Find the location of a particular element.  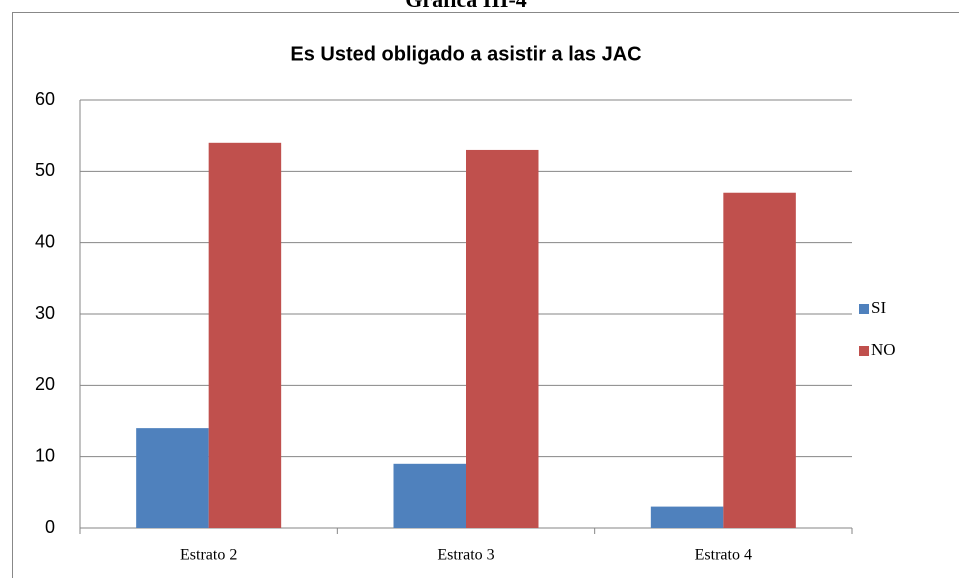

chart-title: Es Usted obligado a asistir a las JAC is located at coordinates (465, 54).